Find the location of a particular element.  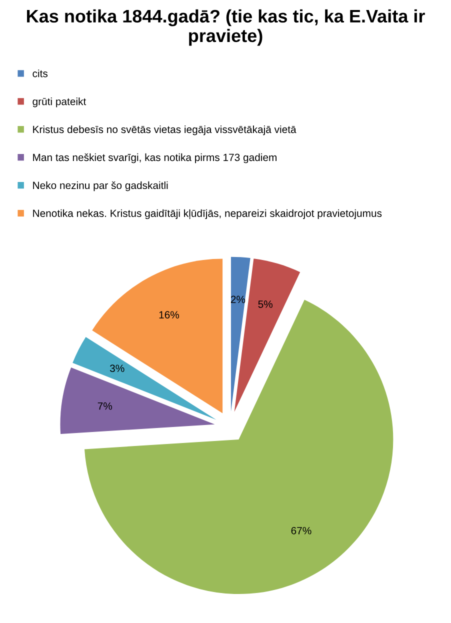

legend-label: grūti pateikt is located at coordinates (59, 103).